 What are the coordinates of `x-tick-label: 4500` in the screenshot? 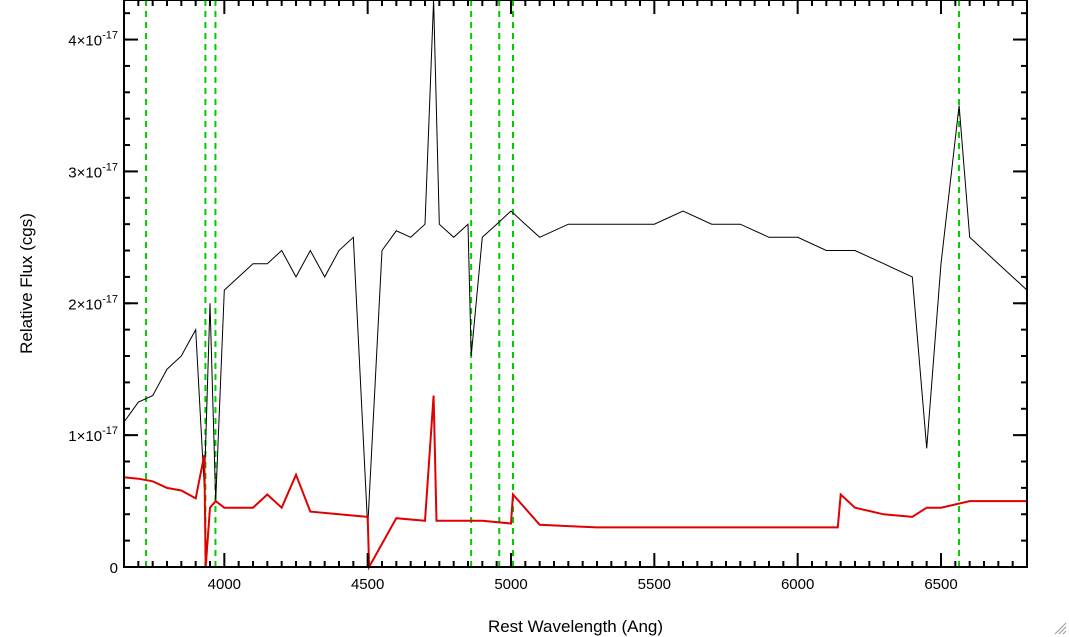 It's located at (367, 584).